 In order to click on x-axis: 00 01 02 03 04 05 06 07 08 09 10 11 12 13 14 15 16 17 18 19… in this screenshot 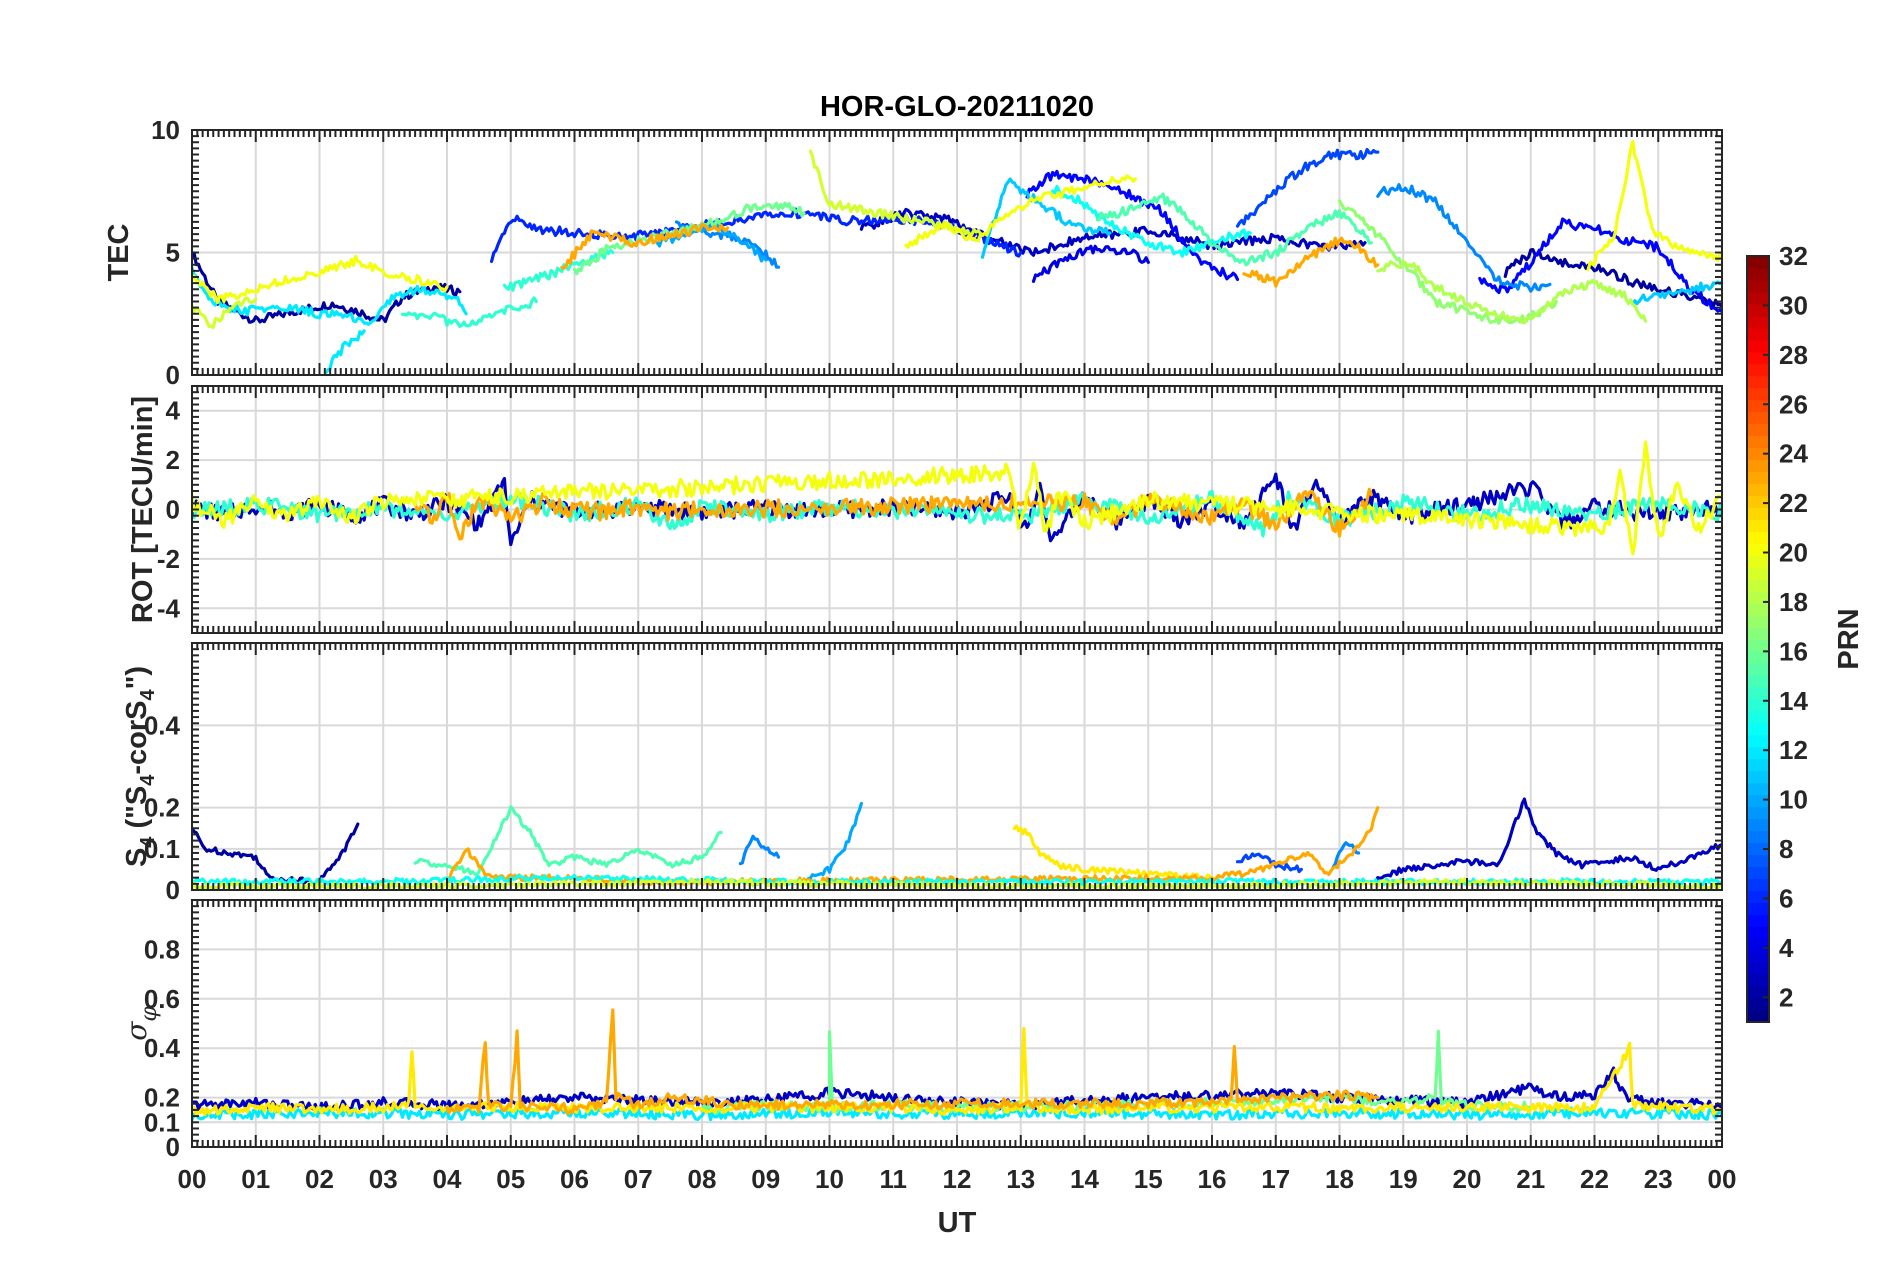, I will do `click(957, 1179)`.